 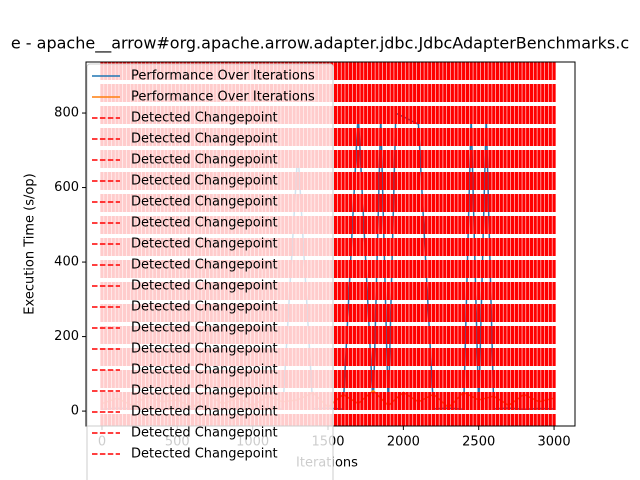 What do you see at coordinates (66, 336) in the screenshot?
I see `y-tick-label: 200` at bounding box center [66, 336].